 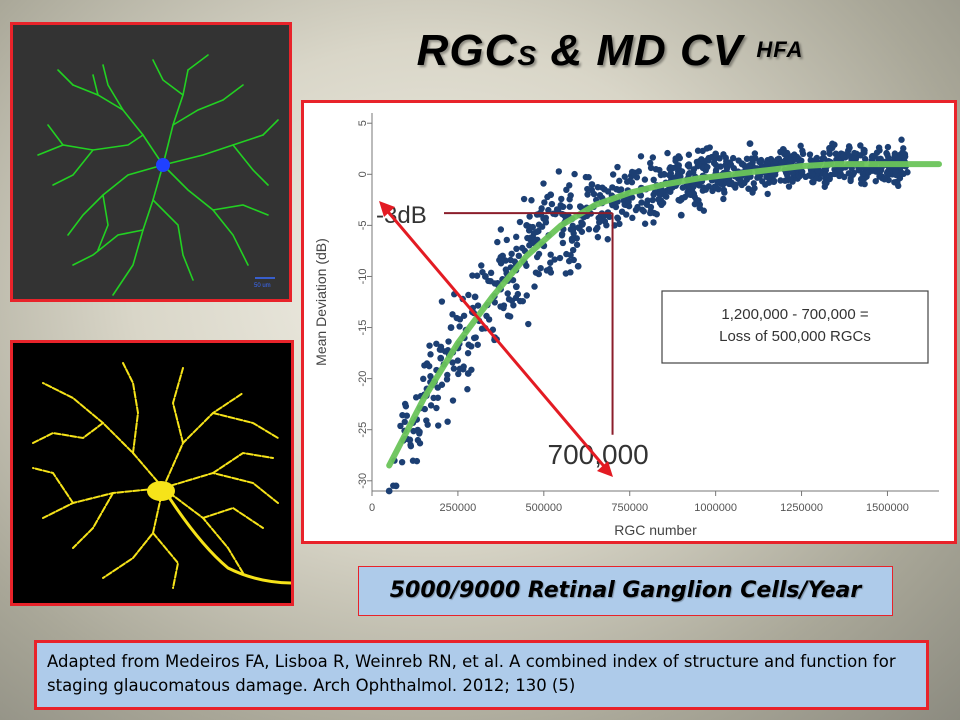 I want to click on axon, so click(x=226, y=536).